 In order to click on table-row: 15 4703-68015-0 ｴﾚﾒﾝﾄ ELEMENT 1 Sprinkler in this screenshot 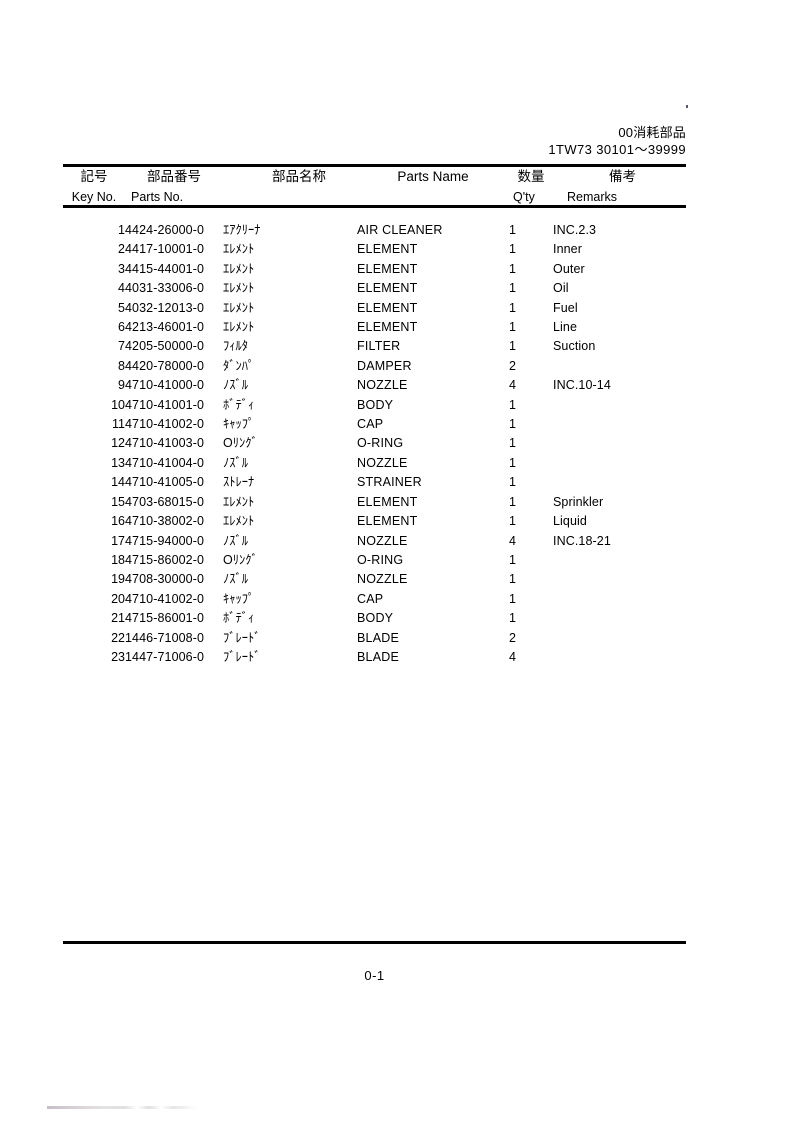, I will do `click(374, 502)`.